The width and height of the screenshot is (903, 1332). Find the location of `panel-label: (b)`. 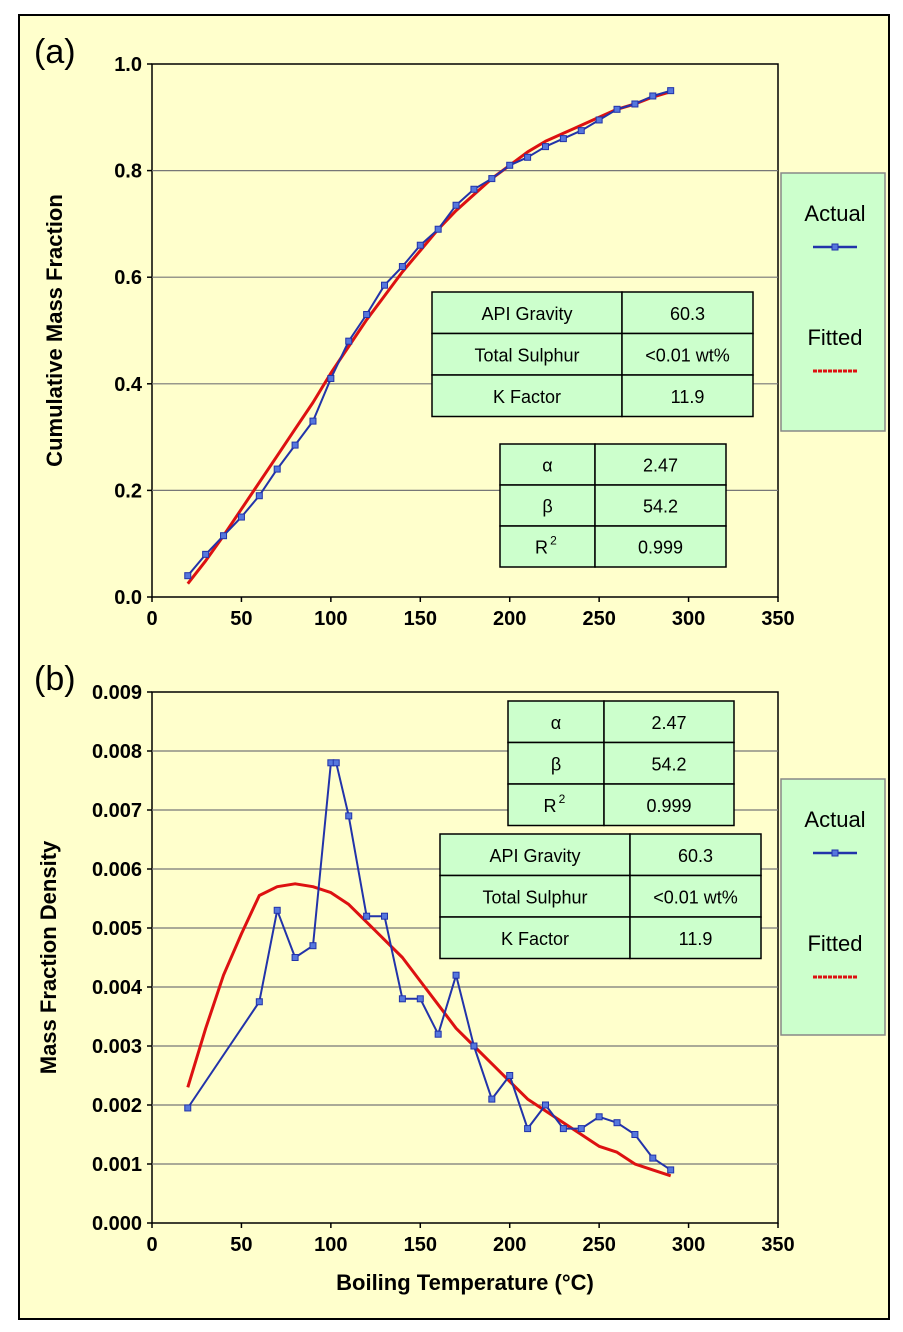

panel-label: (b) is located at coordinates (55, 679).